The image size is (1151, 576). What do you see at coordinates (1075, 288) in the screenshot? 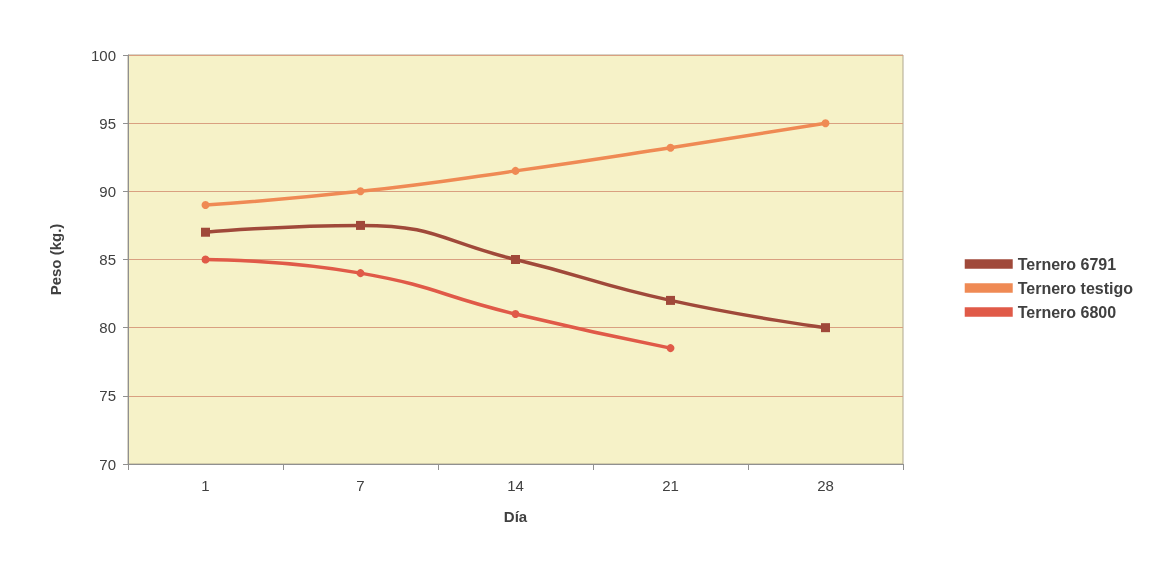
I see `legend-label: Ternero testigo` at bounding box center [1075, 288].